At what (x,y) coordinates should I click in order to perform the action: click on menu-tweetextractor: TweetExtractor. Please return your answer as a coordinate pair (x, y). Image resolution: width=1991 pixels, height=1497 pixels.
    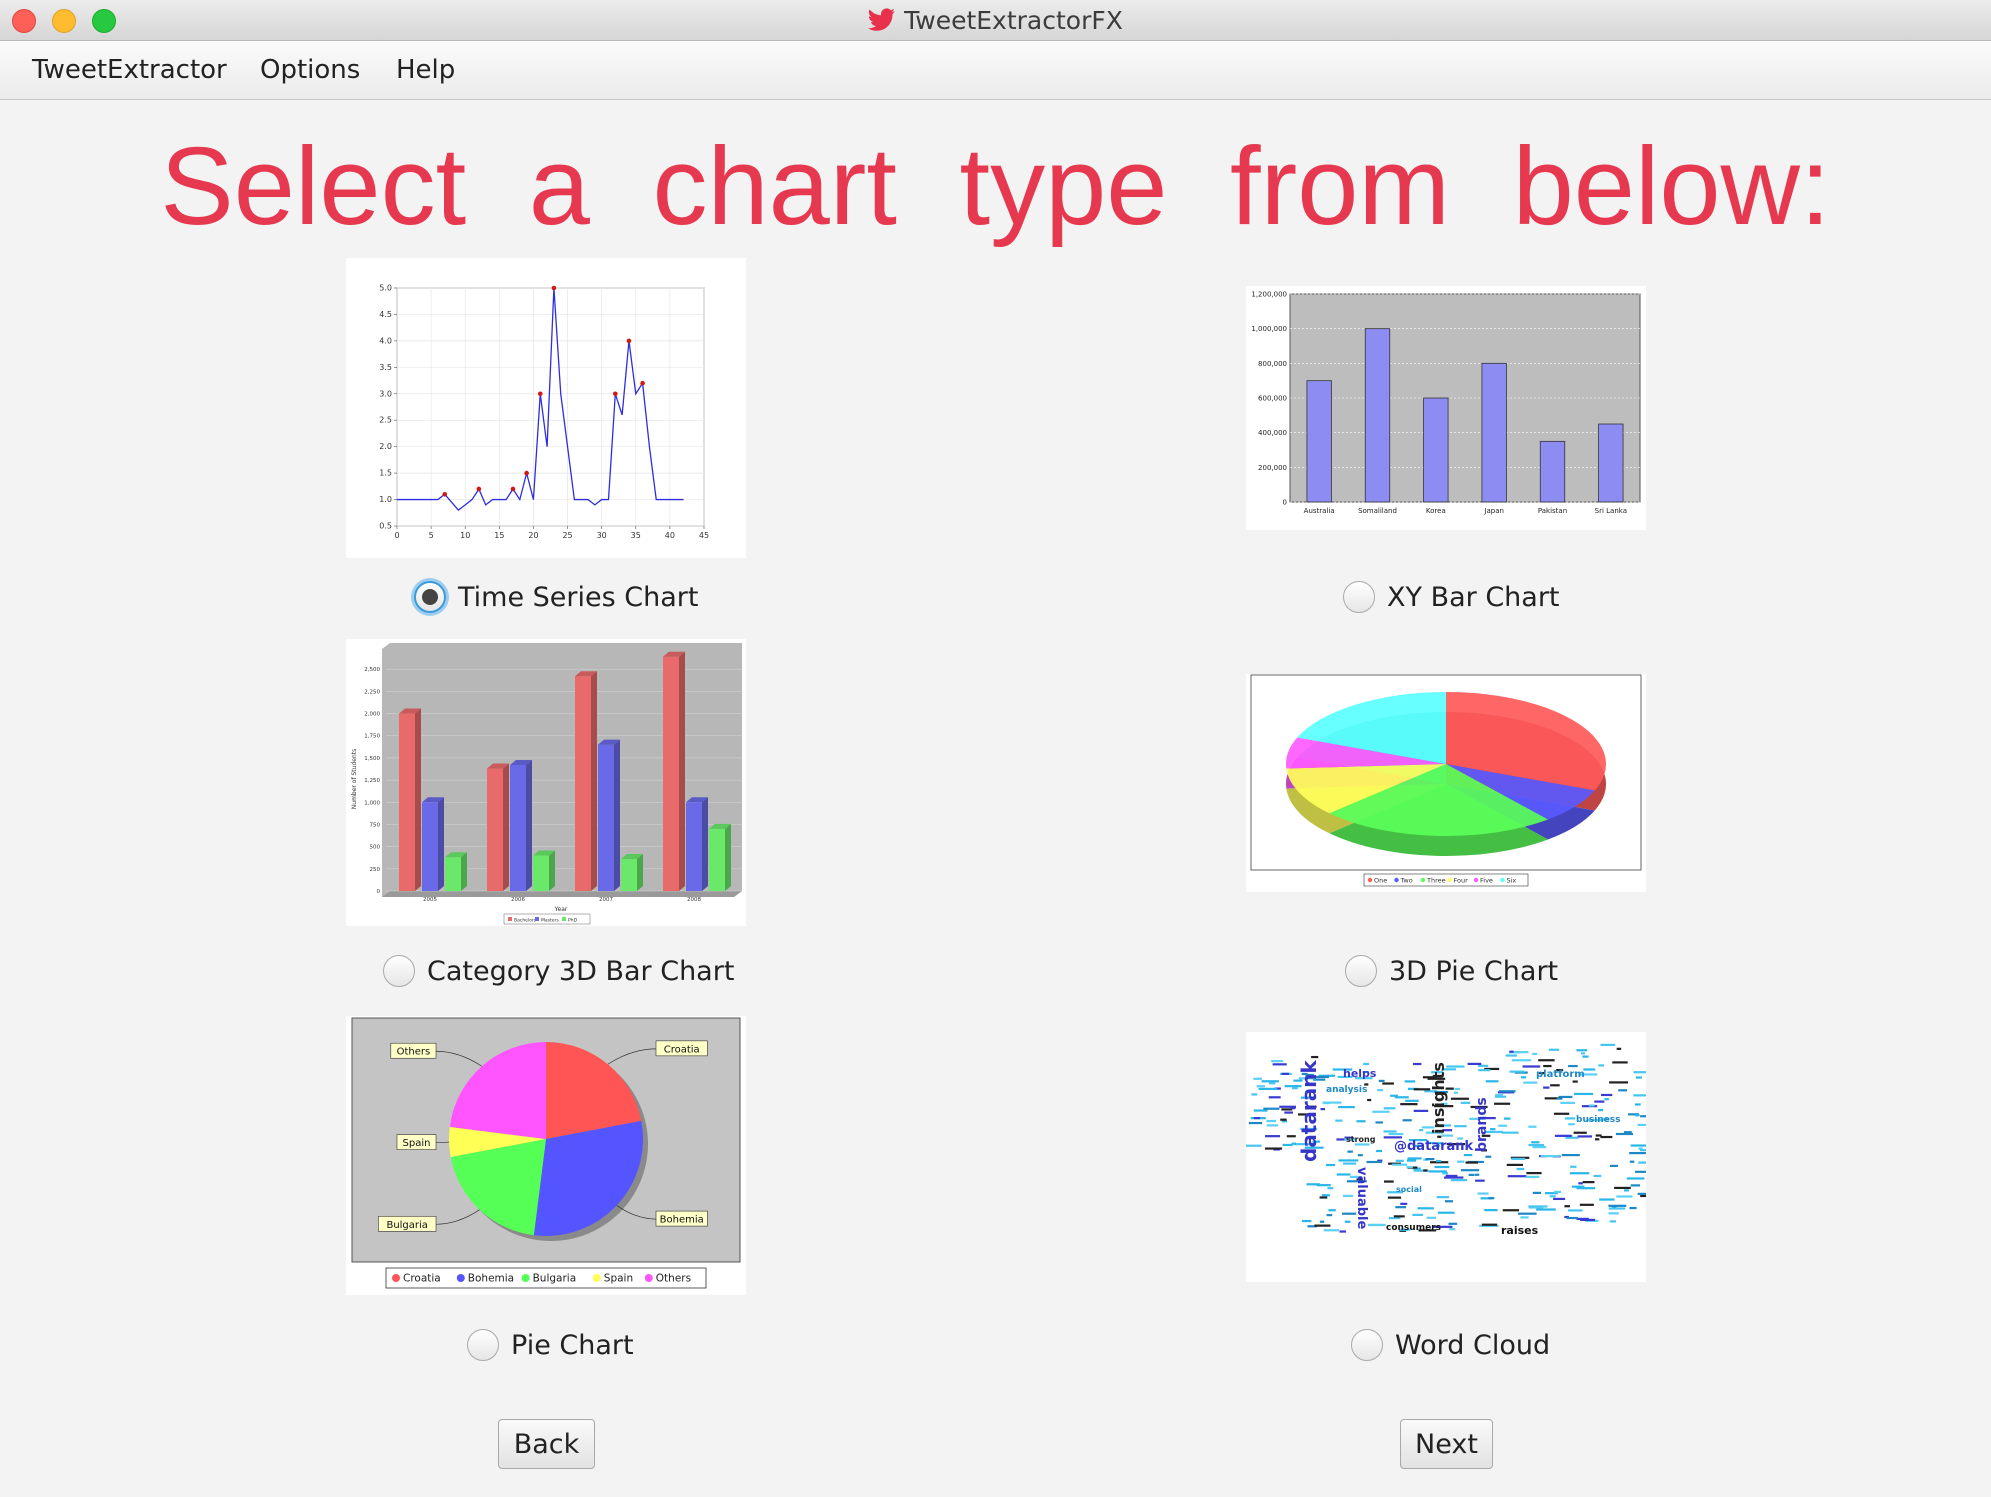
    Looking at the image, I should click on (129, 70).